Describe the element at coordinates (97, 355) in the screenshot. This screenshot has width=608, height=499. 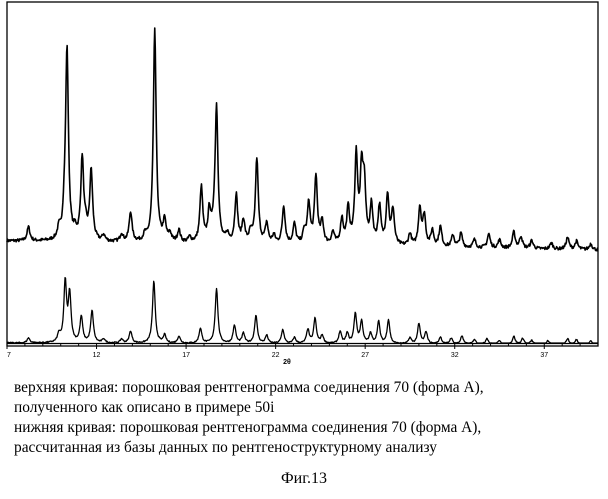
I see `x-tick-label: 12` at that location.